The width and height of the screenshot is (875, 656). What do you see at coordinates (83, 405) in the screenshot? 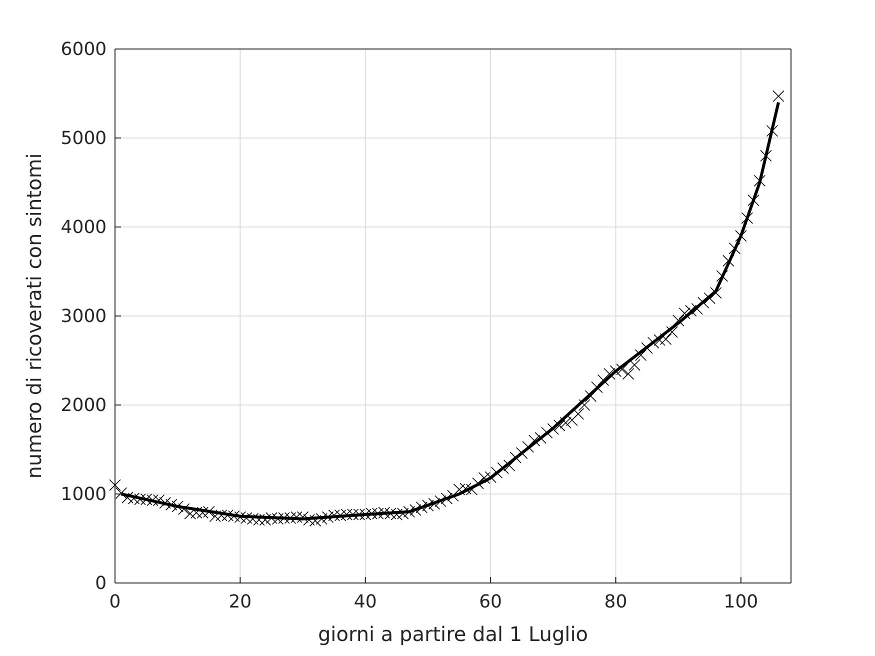
I see `y-tick-label: 2000` at bounding box center [83, 405].